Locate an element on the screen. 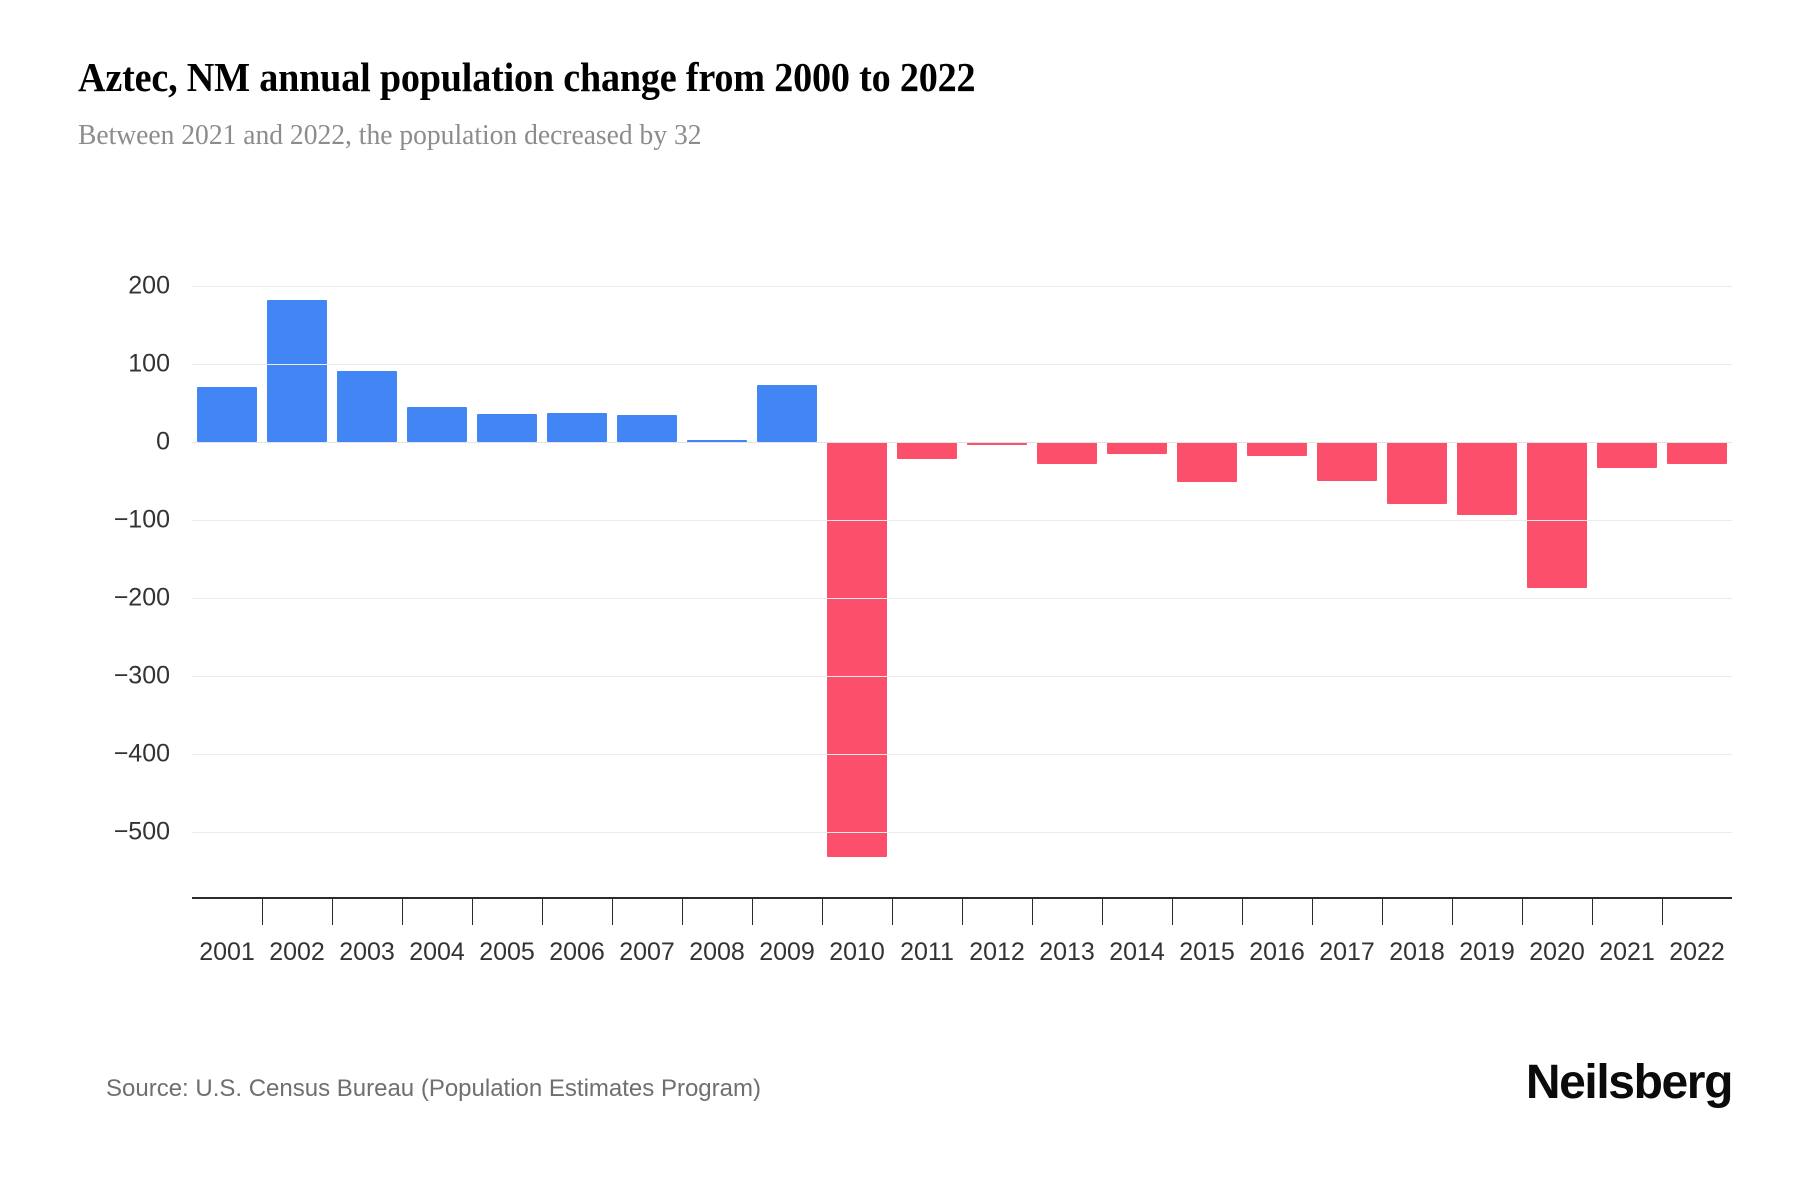  bar-2016 is located at coordinates (1277, 448).